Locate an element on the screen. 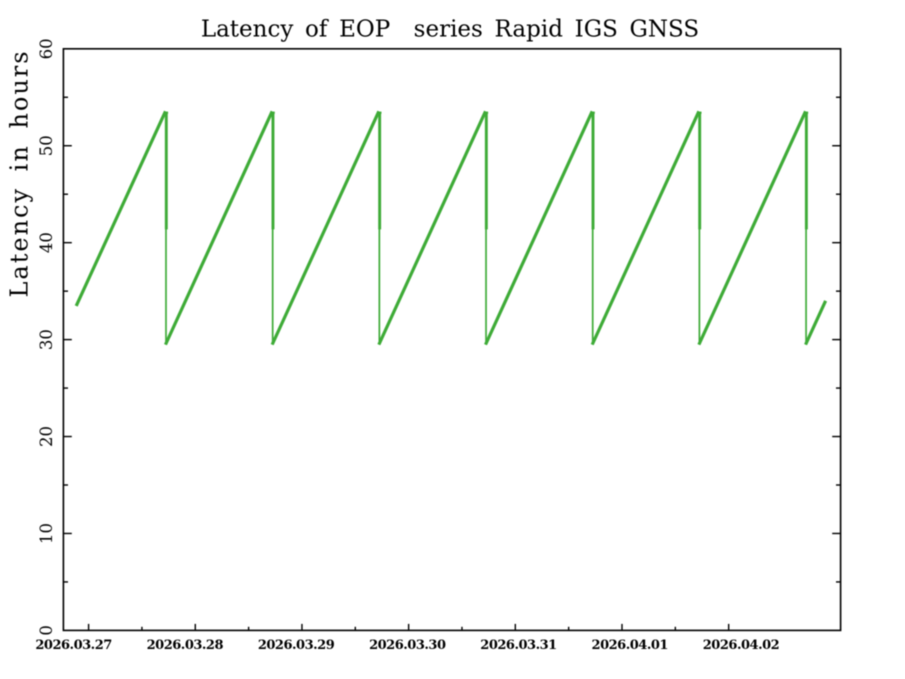  x-tick-label: 2026.03.30 is located at coordinates (407, 645).